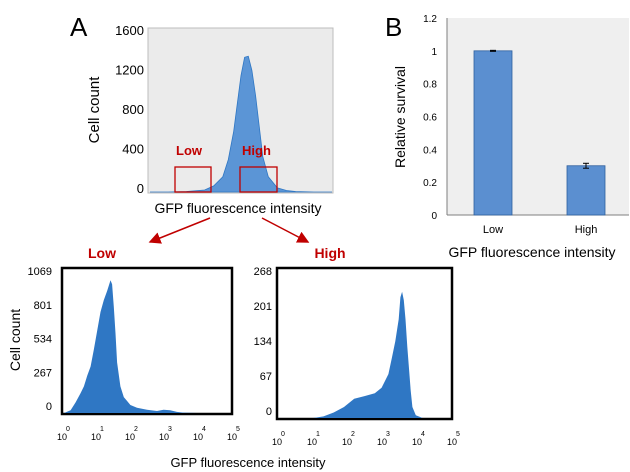 Image resolution: width=630 pixels, height=472 pixels. I want to click on top-histogram-xlabel: GFP fluorescence intensity, so click(237, 208).